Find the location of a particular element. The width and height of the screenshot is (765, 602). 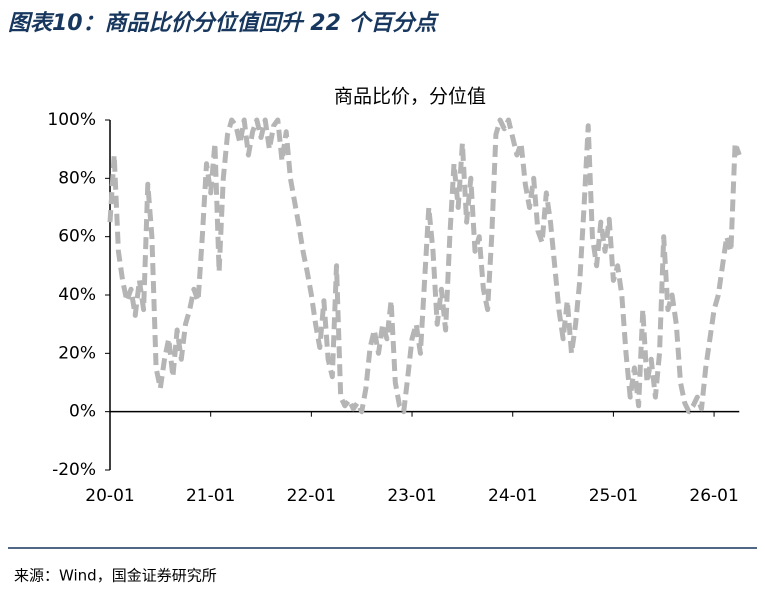

source: 来源：Wind，国金证券研究所 is located at coordinates (115, 576).